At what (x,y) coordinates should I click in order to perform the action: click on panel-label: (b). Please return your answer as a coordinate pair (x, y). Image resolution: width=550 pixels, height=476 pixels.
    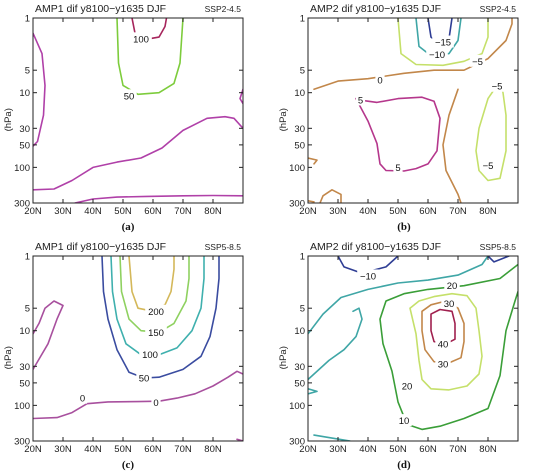
    Looking at the image, I should click on (404, 227).